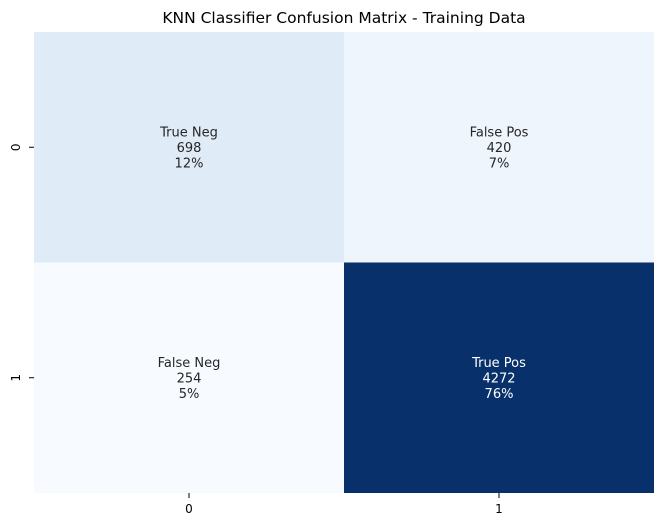 Image resolution: width=663 pixels, height=528 pixels. Describe the element at coordinates (189, 163) in the screenshot. I see `cell-percent-0-0: 12%` at that location.